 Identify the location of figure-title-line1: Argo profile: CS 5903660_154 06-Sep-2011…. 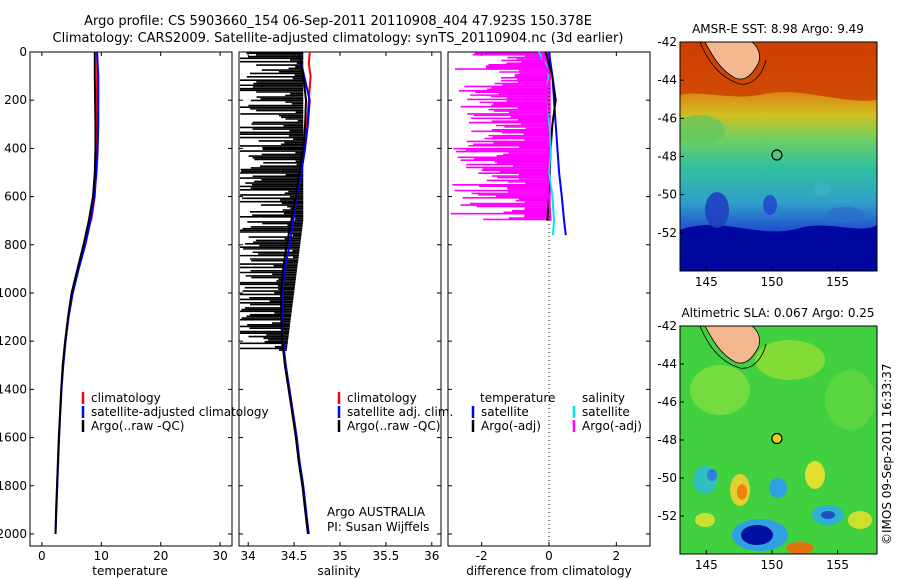
(338, 21).